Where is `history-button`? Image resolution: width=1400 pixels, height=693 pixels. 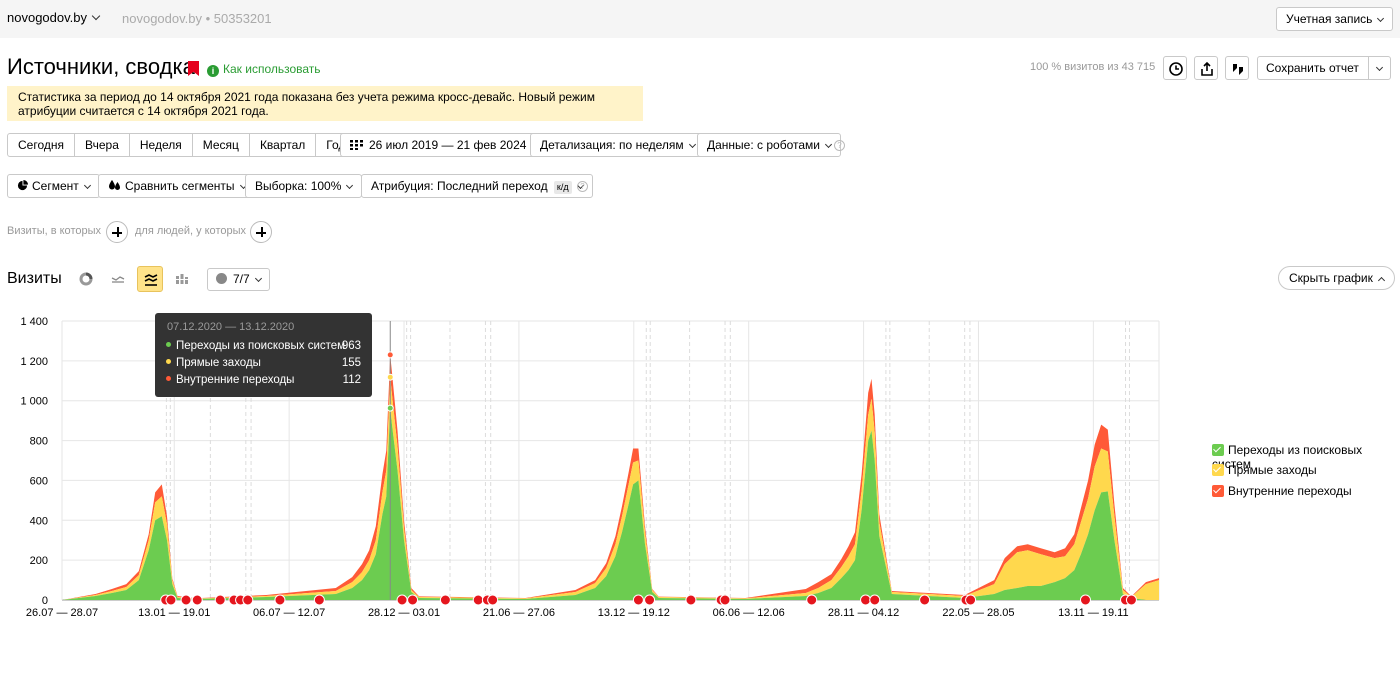 history-button is located at coordinates (1175, 68).